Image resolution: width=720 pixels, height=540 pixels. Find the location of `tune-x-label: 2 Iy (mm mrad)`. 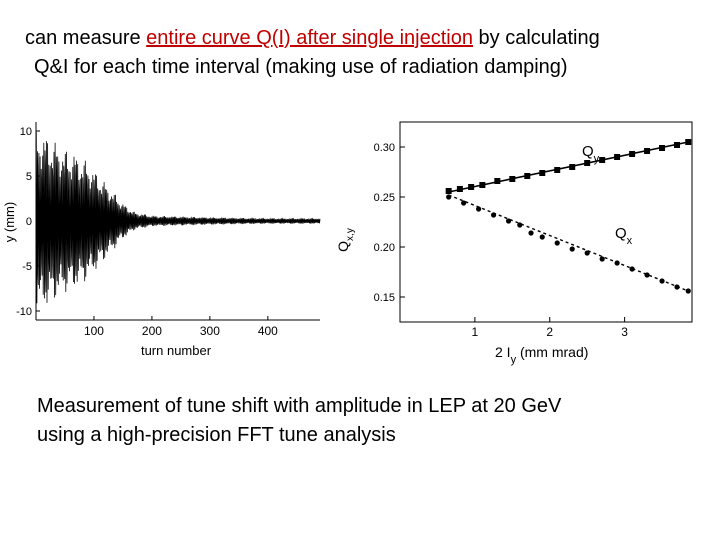

tune-x-label: 2 Iy (mm mrad) is located at coordinates (541, 355).